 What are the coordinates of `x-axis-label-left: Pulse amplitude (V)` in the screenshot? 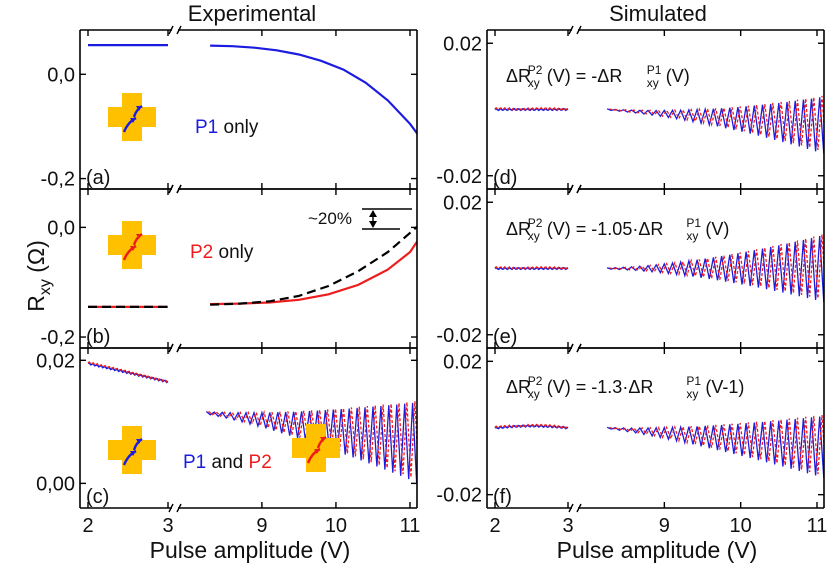 It's located at (250, 550).